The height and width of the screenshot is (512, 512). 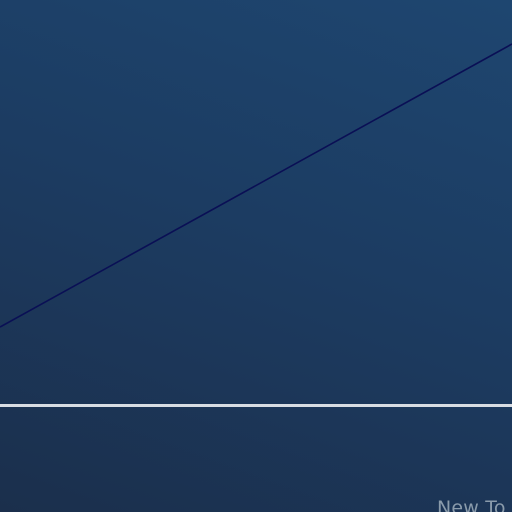 I want to click on horizontal-divider, so click(x=256, y=405).